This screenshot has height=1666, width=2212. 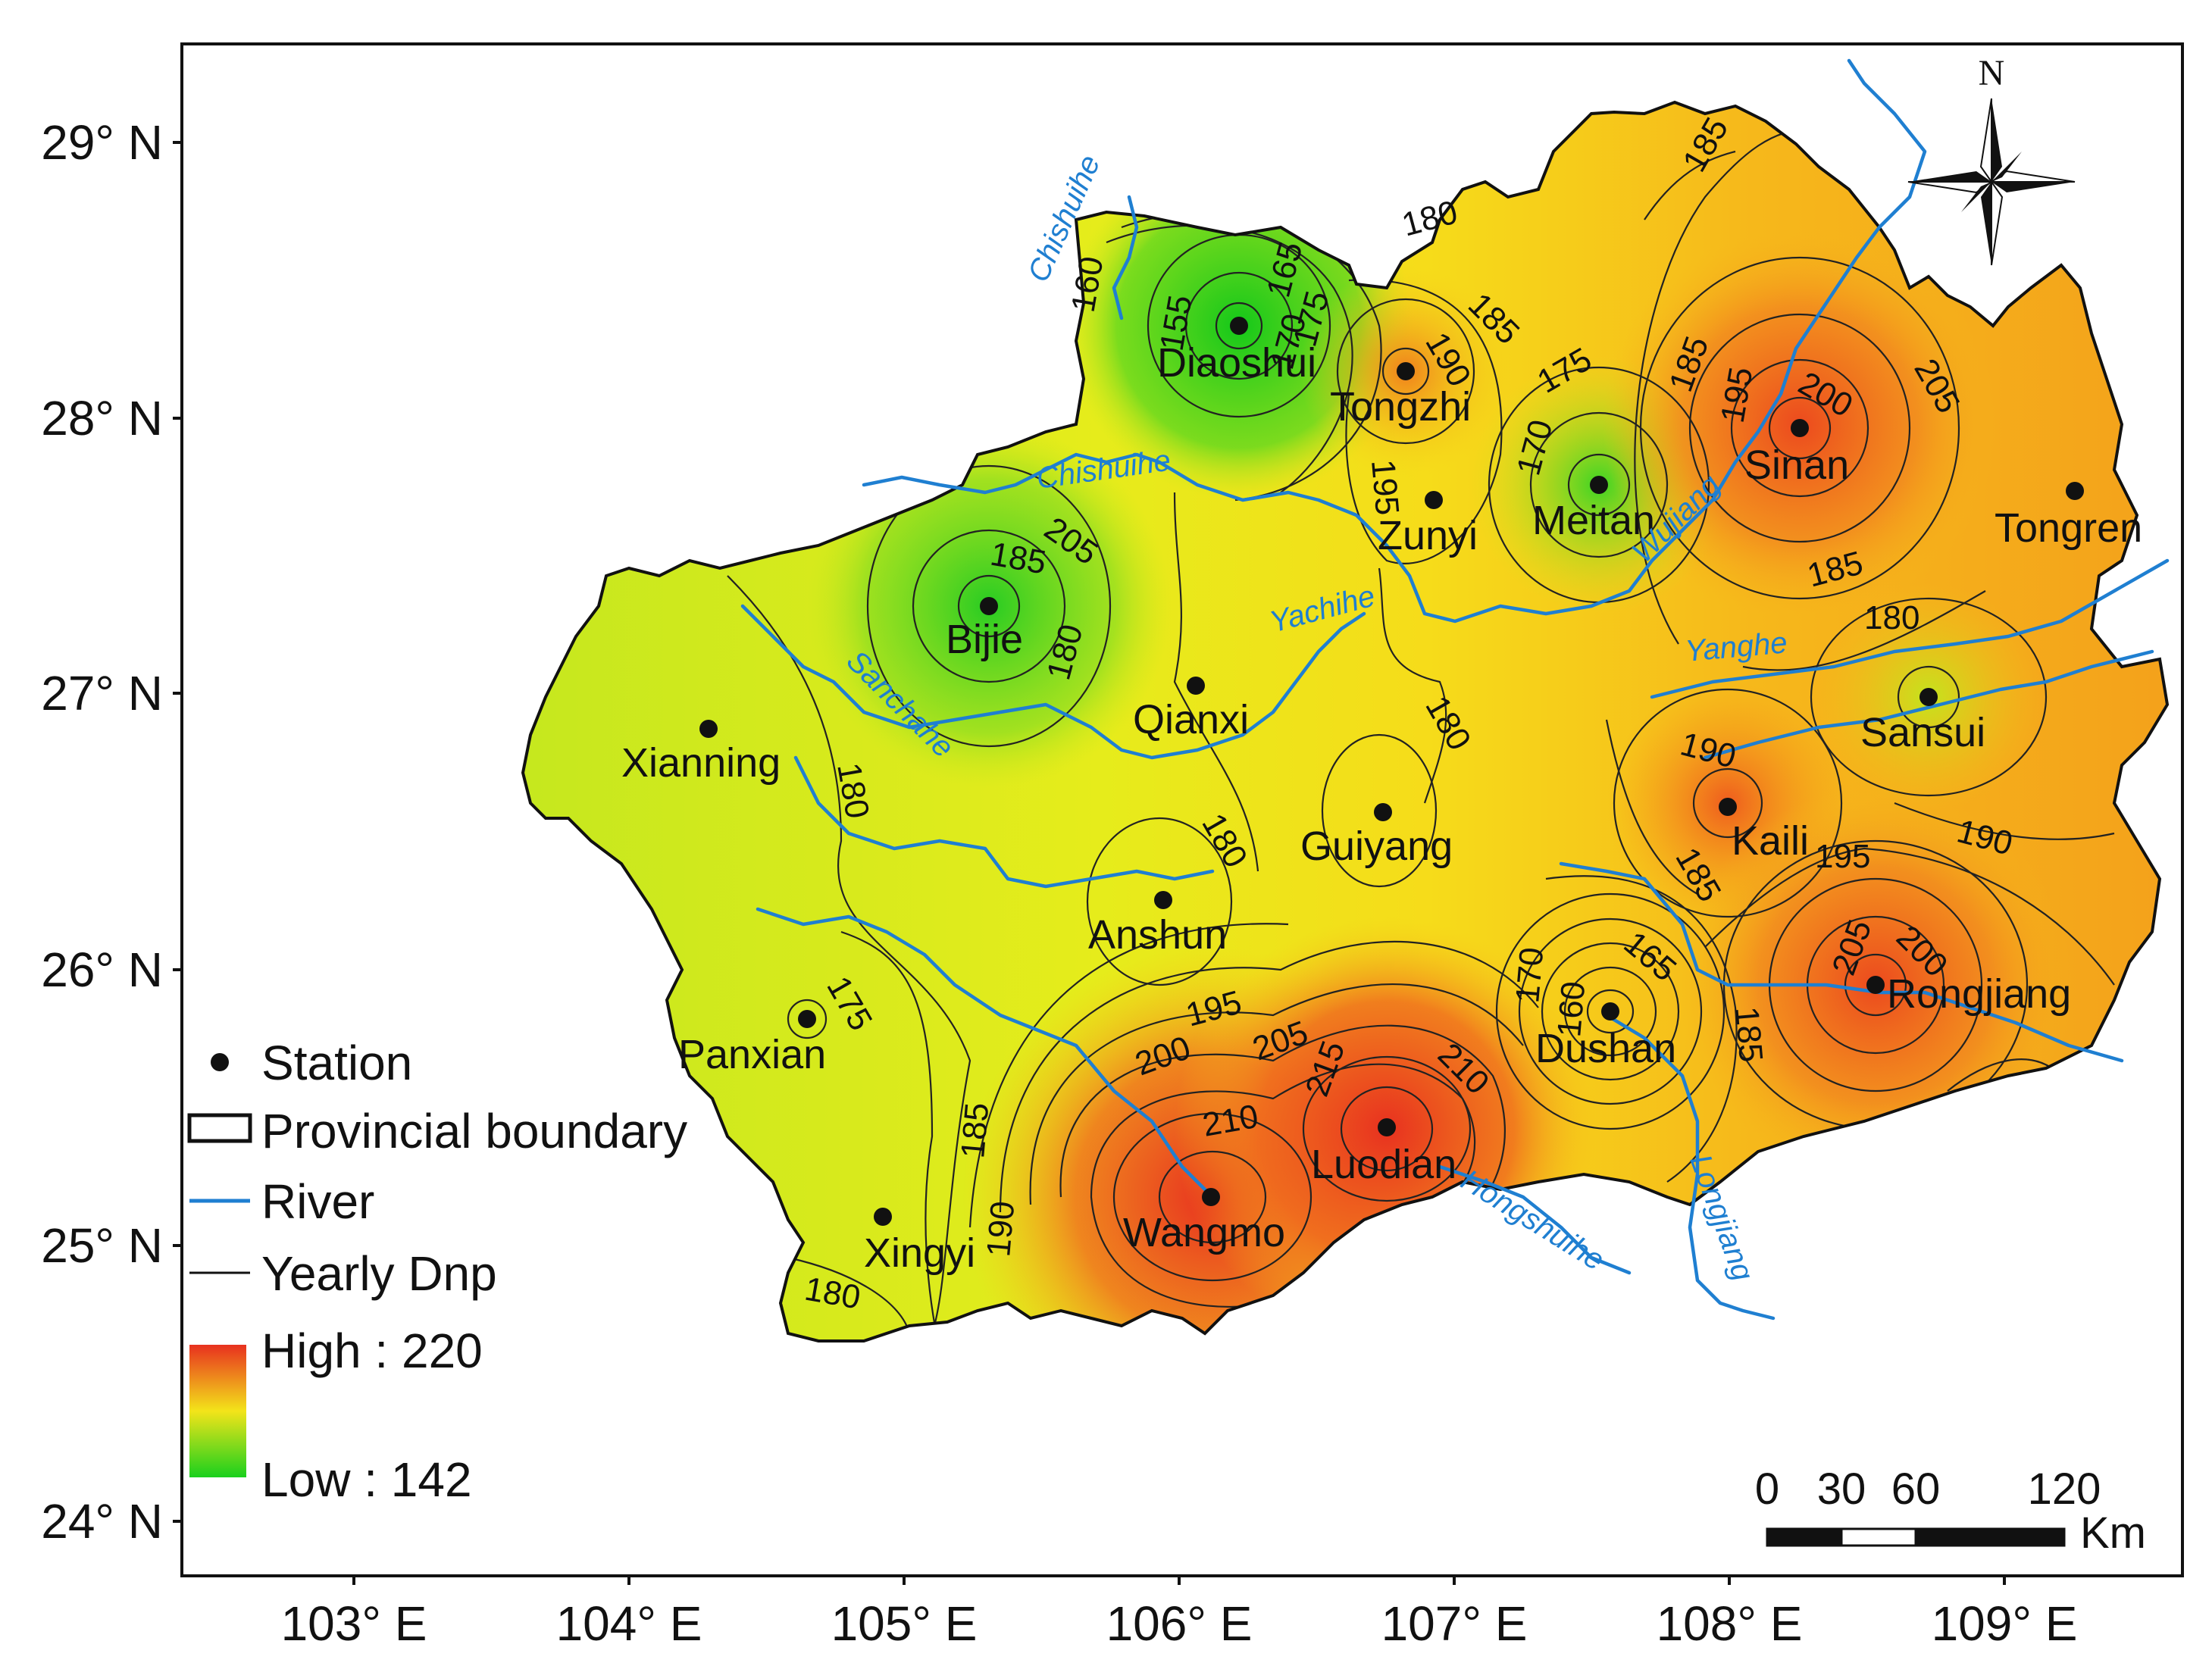 What do you see at coordinates (1950, 1511) in the screenshot?
I see `scale-bar: 0 30 60 120 Km` at bounding box center [1950, 1511].